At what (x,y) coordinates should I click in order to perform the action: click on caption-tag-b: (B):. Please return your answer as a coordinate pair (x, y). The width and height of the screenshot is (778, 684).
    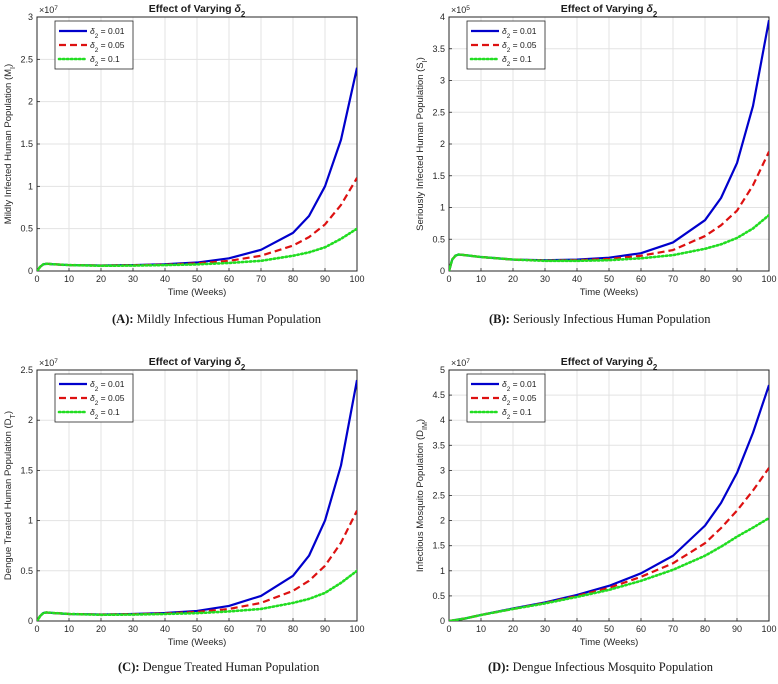
    Looking at the image, I should click on (499, 319).